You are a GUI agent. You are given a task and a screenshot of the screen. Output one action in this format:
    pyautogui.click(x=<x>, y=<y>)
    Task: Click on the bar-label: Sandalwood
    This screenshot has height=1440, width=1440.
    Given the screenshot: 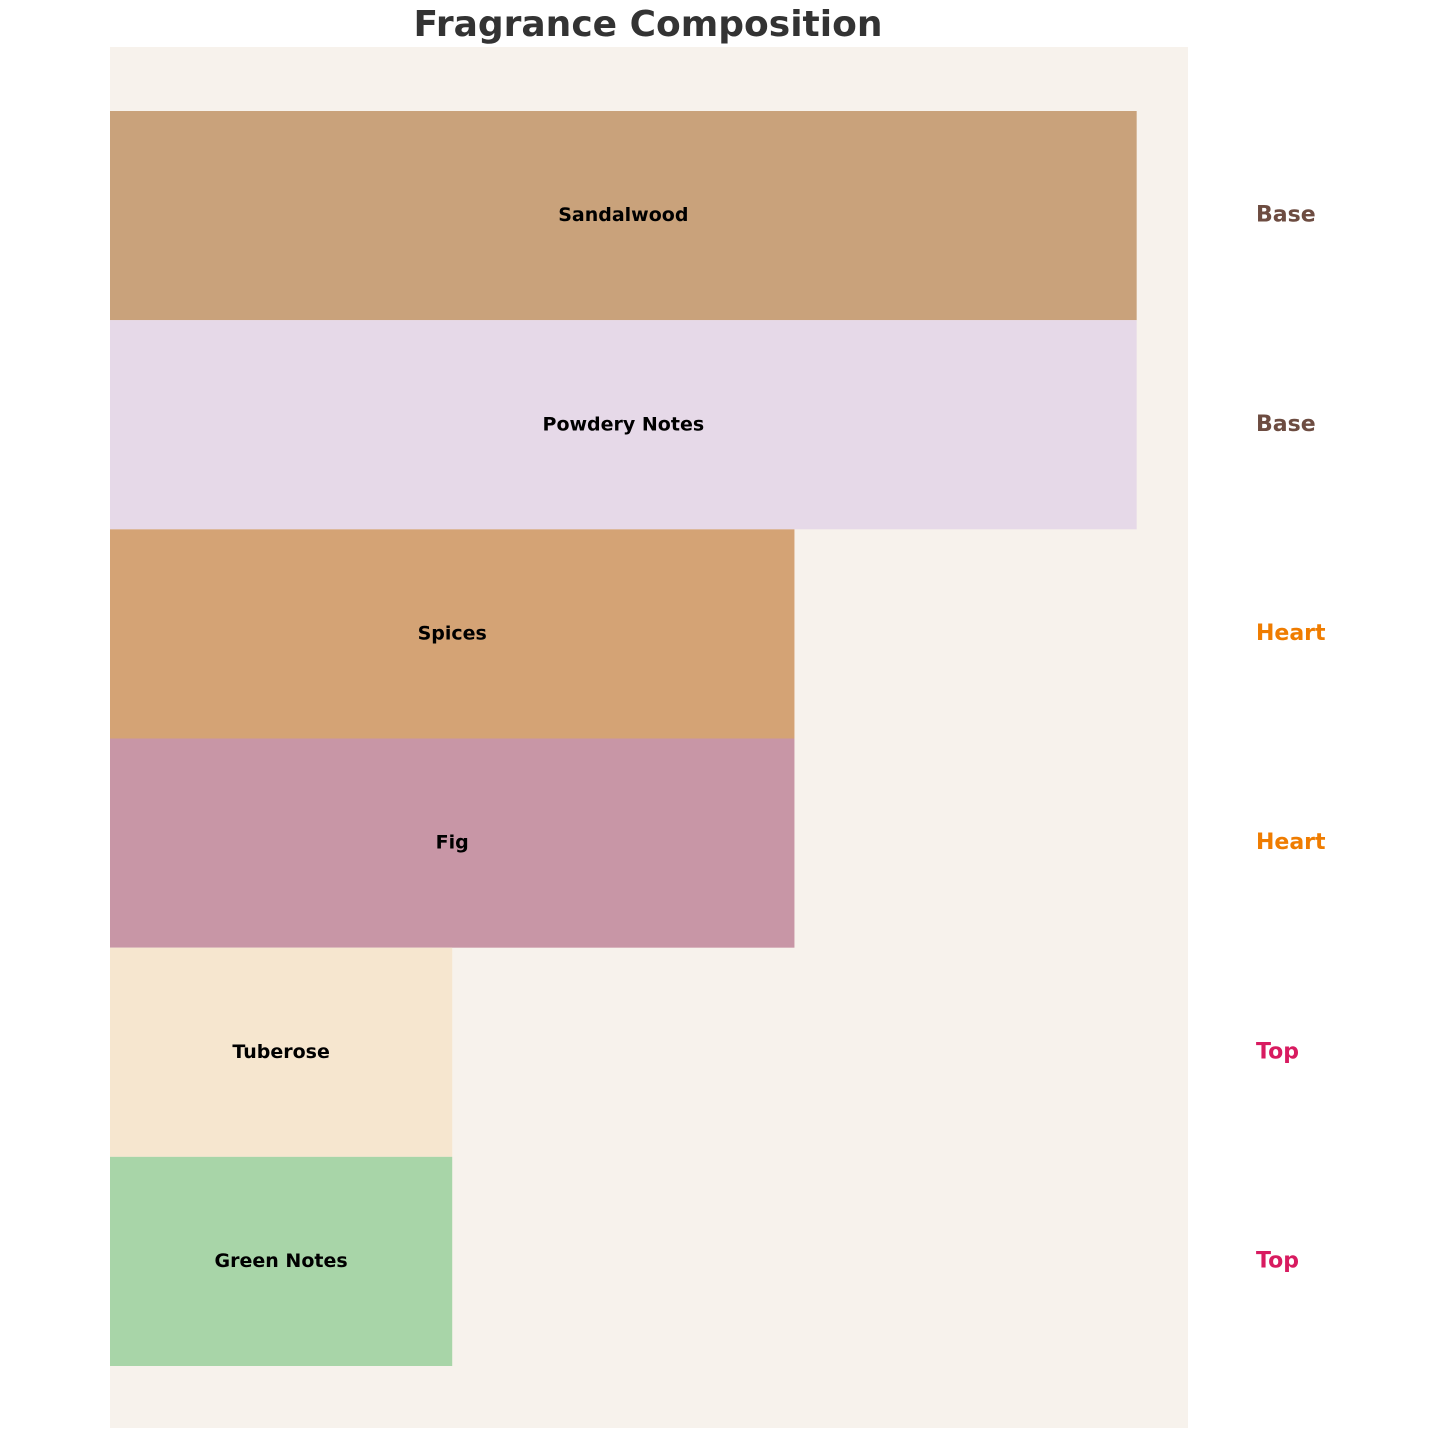 What is the action you would take?
    pyautogui.click(x=623, y=215)
    